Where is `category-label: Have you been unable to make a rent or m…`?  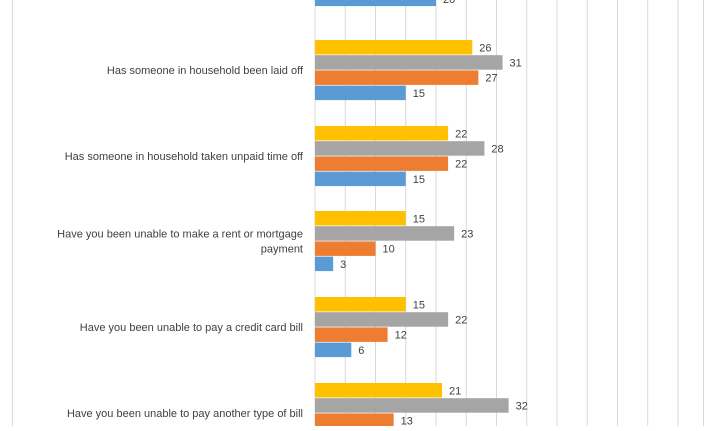 category-label: Have you been unable to make a rent or m… is located at coordinates (180, 242).